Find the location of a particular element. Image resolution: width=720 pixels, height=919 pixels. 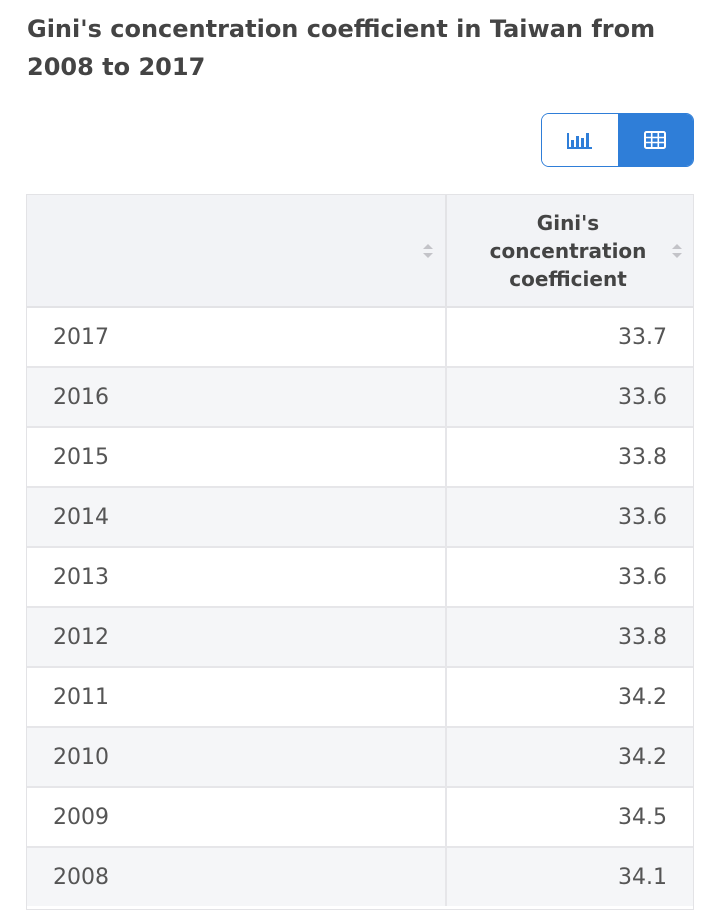

column-header-gini: Gini's concentration coefficient is located at coordinates (569, 251).